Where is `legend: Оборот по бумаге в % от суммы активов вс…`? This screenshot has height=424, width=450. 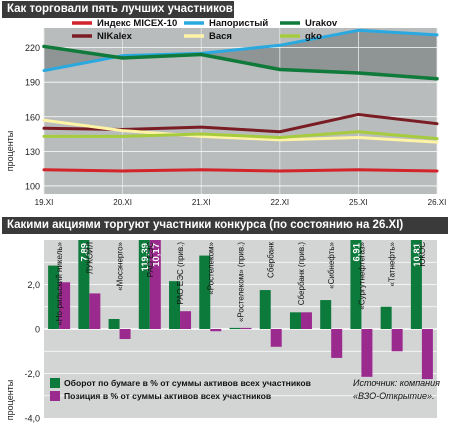 legend: Оборот по бумаге в % от суммы активов вс… is located at coordinates (180, 389).